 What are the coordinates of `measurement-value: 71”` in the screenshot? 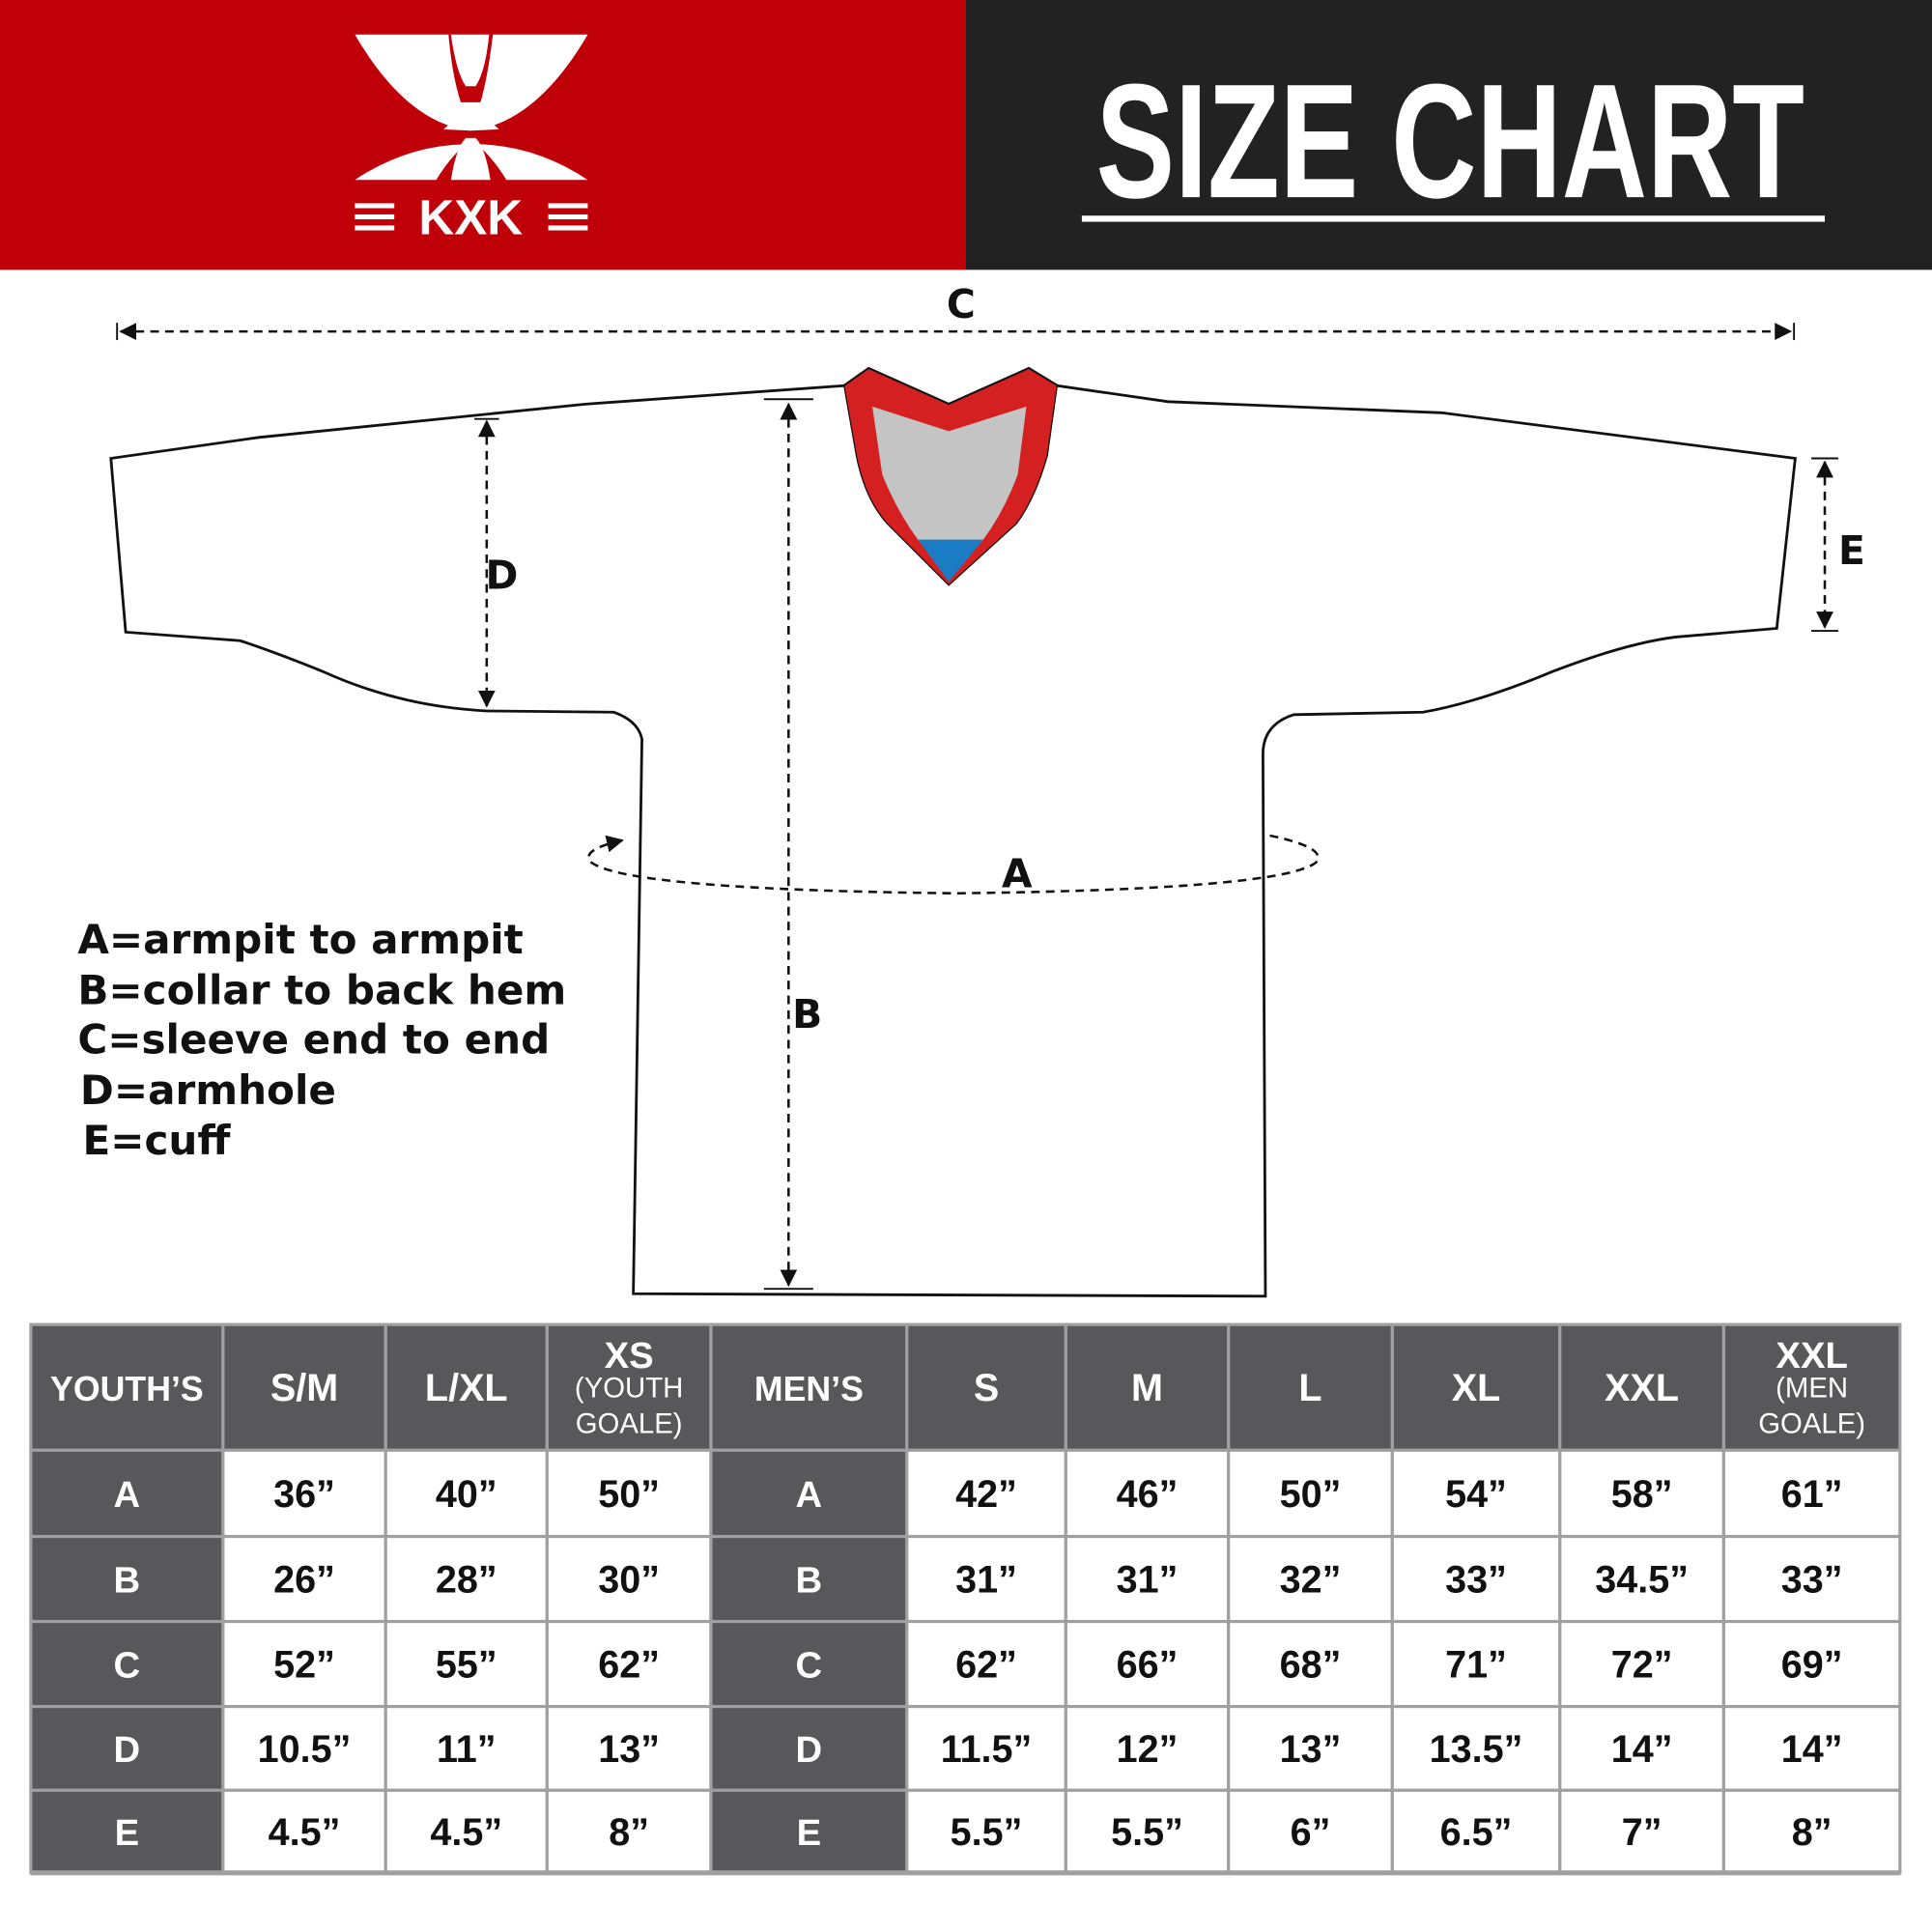 It's located at (1476, 1665).